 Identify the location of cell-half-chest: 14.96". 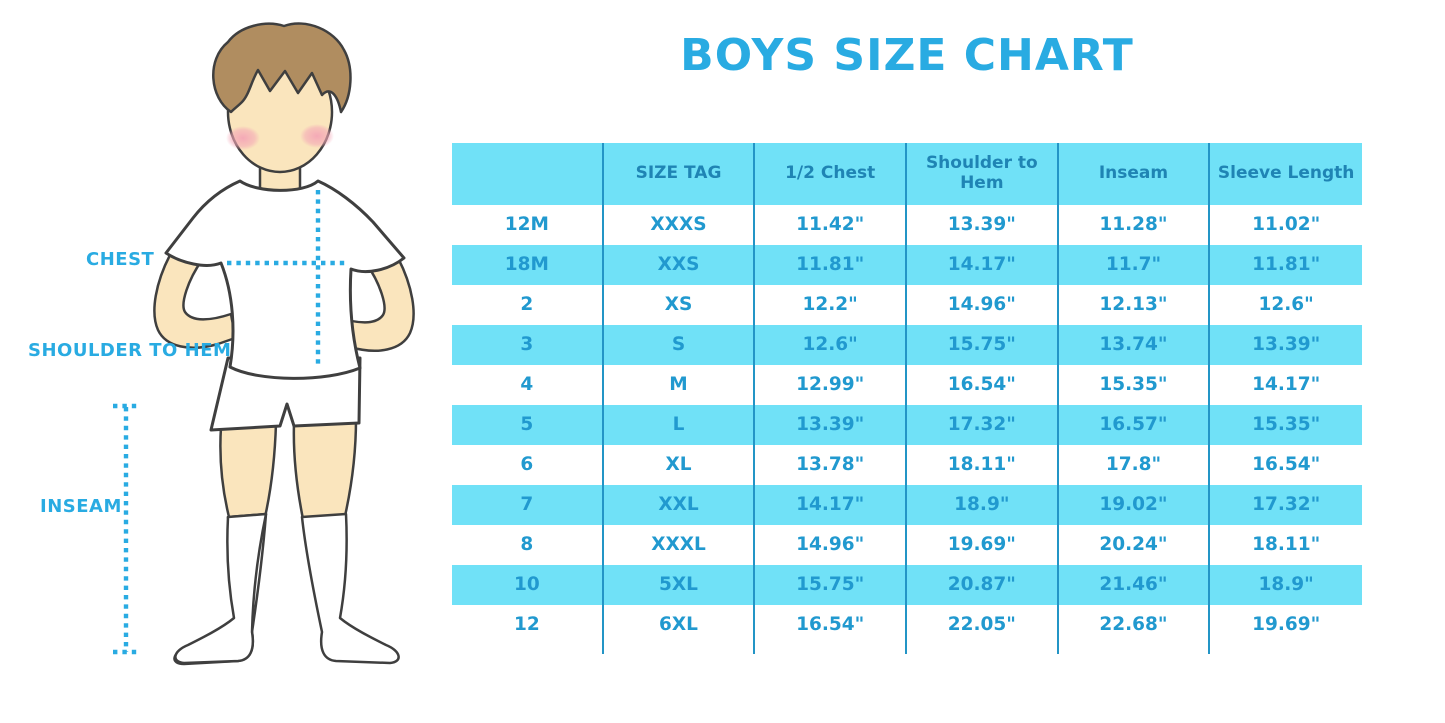
(831, 545).